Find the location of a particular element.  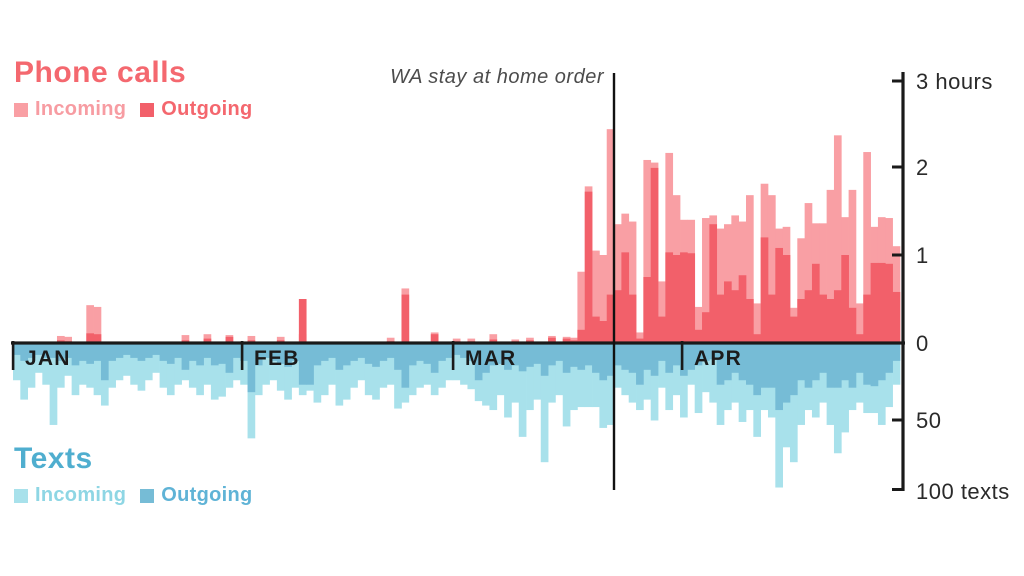

texts-header: Texts Incoming Outgoing is located at coordinates (140, 474).